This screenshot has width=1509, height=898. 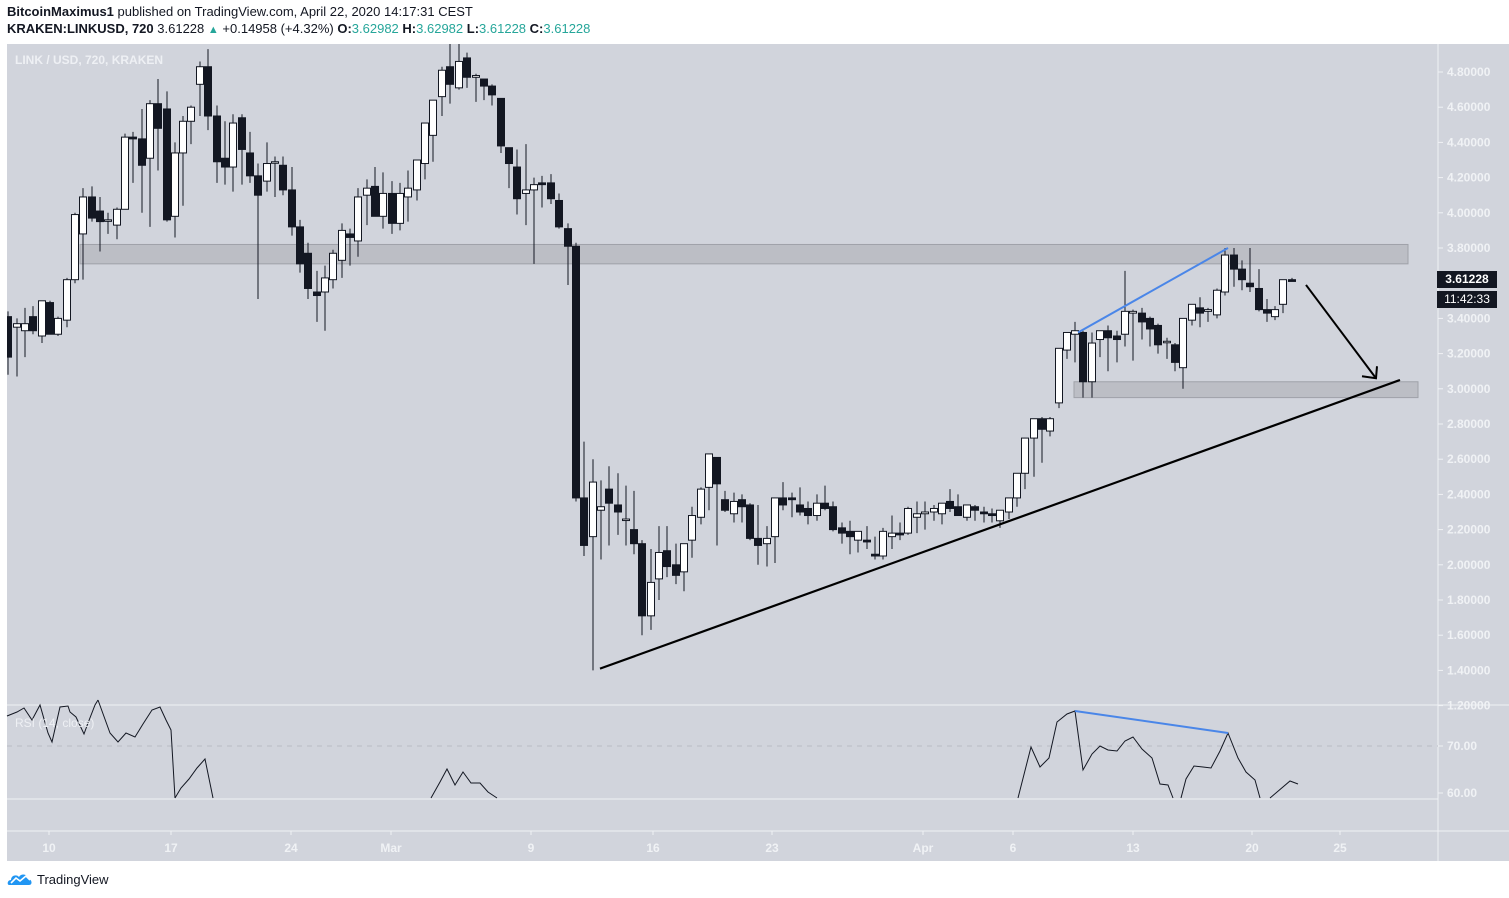 What do you see at coordinates (1467, 299) in the screenshot?
I see `countdown-tag: 11:42:33` at bounding box center [1467, 299].